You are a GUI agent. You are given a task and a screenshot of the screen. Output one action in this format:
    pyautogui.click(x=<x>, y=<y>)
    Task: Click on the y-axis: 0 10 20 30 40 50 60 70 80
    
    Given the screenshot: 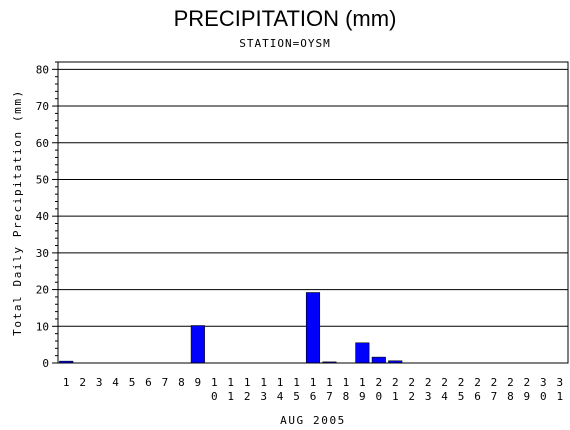 What is the action you would take?
    pyautogui.click(x=47, y=215)
    